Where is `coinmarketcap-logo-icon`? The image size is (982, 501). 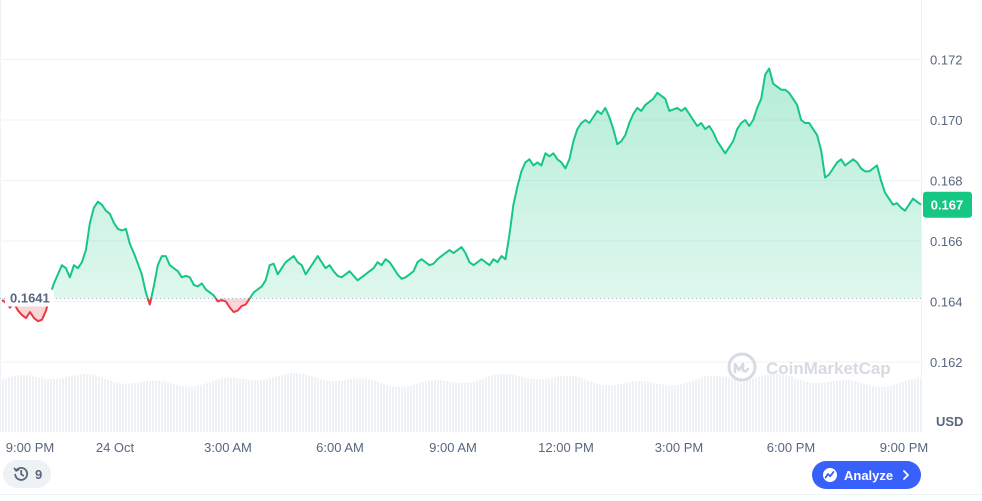
coinmarketcap-logo-icon is located at coordinates (742, 367).